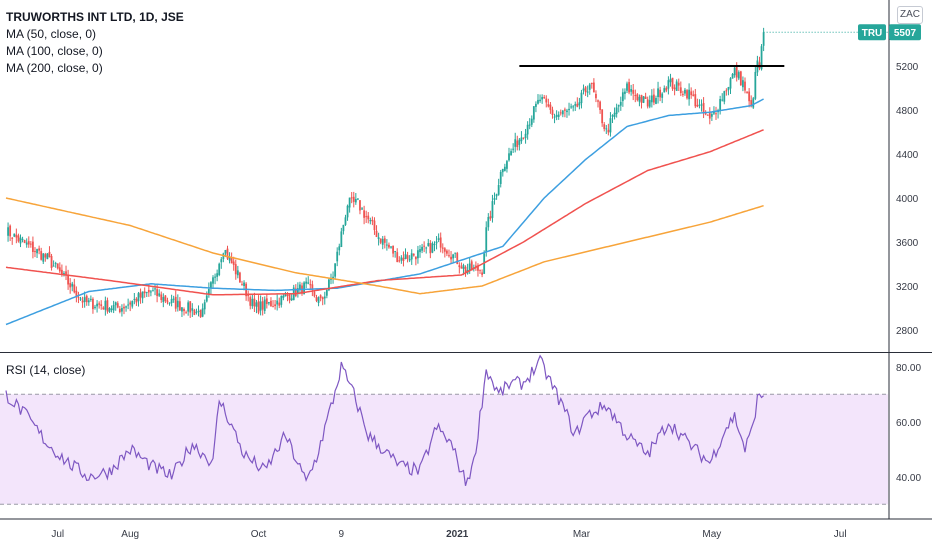 Image resolution: width=932 pixels, height=550 pixels. Describe the element at coordinates (908, 423) in the screenshot. I see `rsi-y-tick: 60.00` at that location.